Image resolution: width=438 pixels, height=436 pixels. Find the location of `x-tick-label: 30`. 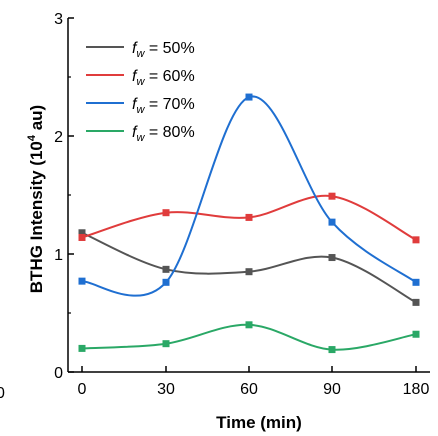

x-tick-label: 30 is located at coordinates (166, 389).